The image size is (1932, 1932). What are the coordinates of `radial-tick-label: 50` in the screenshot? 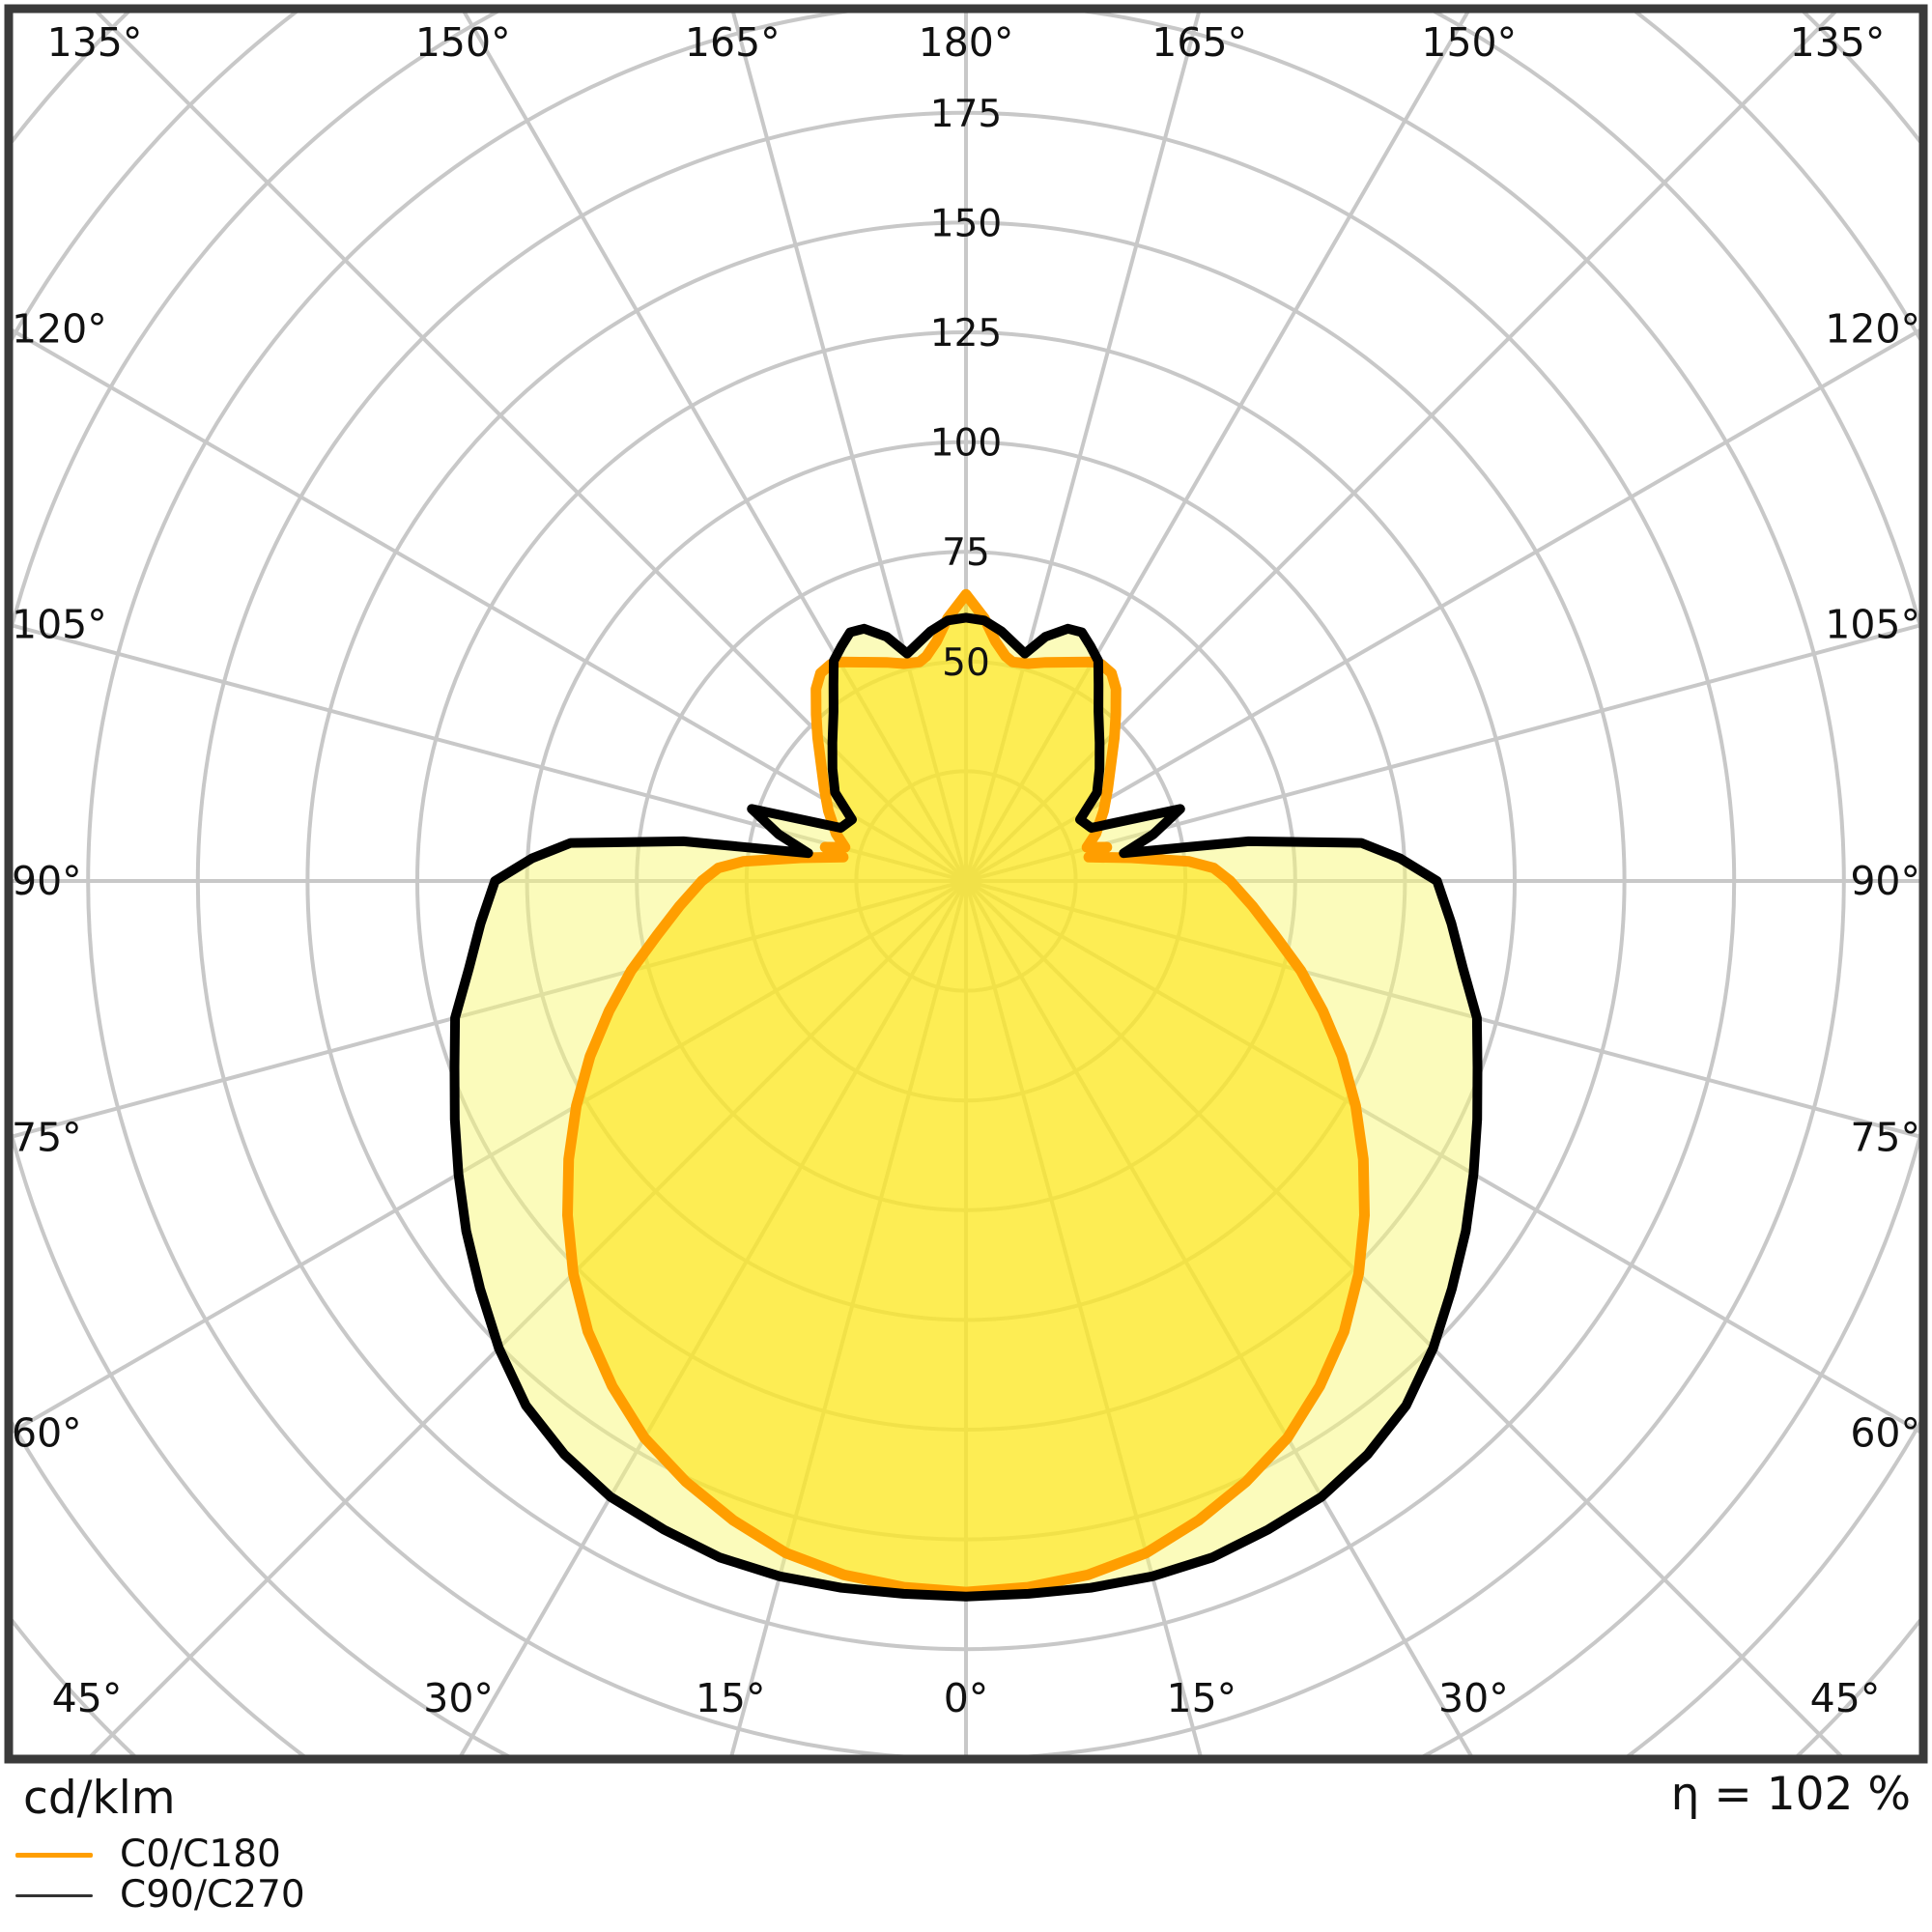 It's located at (966, 663).